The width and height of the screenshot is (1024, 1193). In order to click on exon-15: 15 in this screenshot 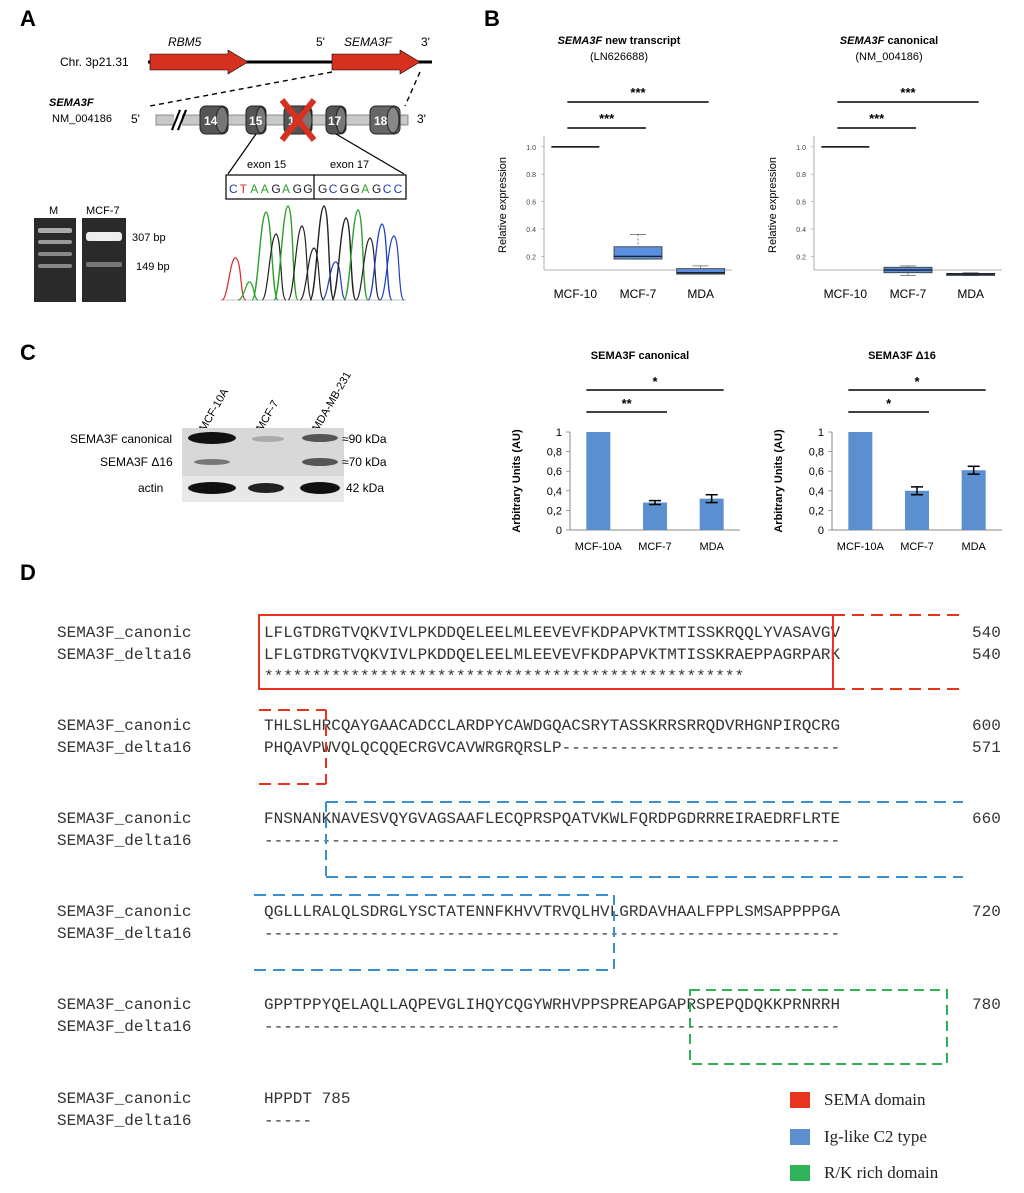, I will do `click(256, 120)`.